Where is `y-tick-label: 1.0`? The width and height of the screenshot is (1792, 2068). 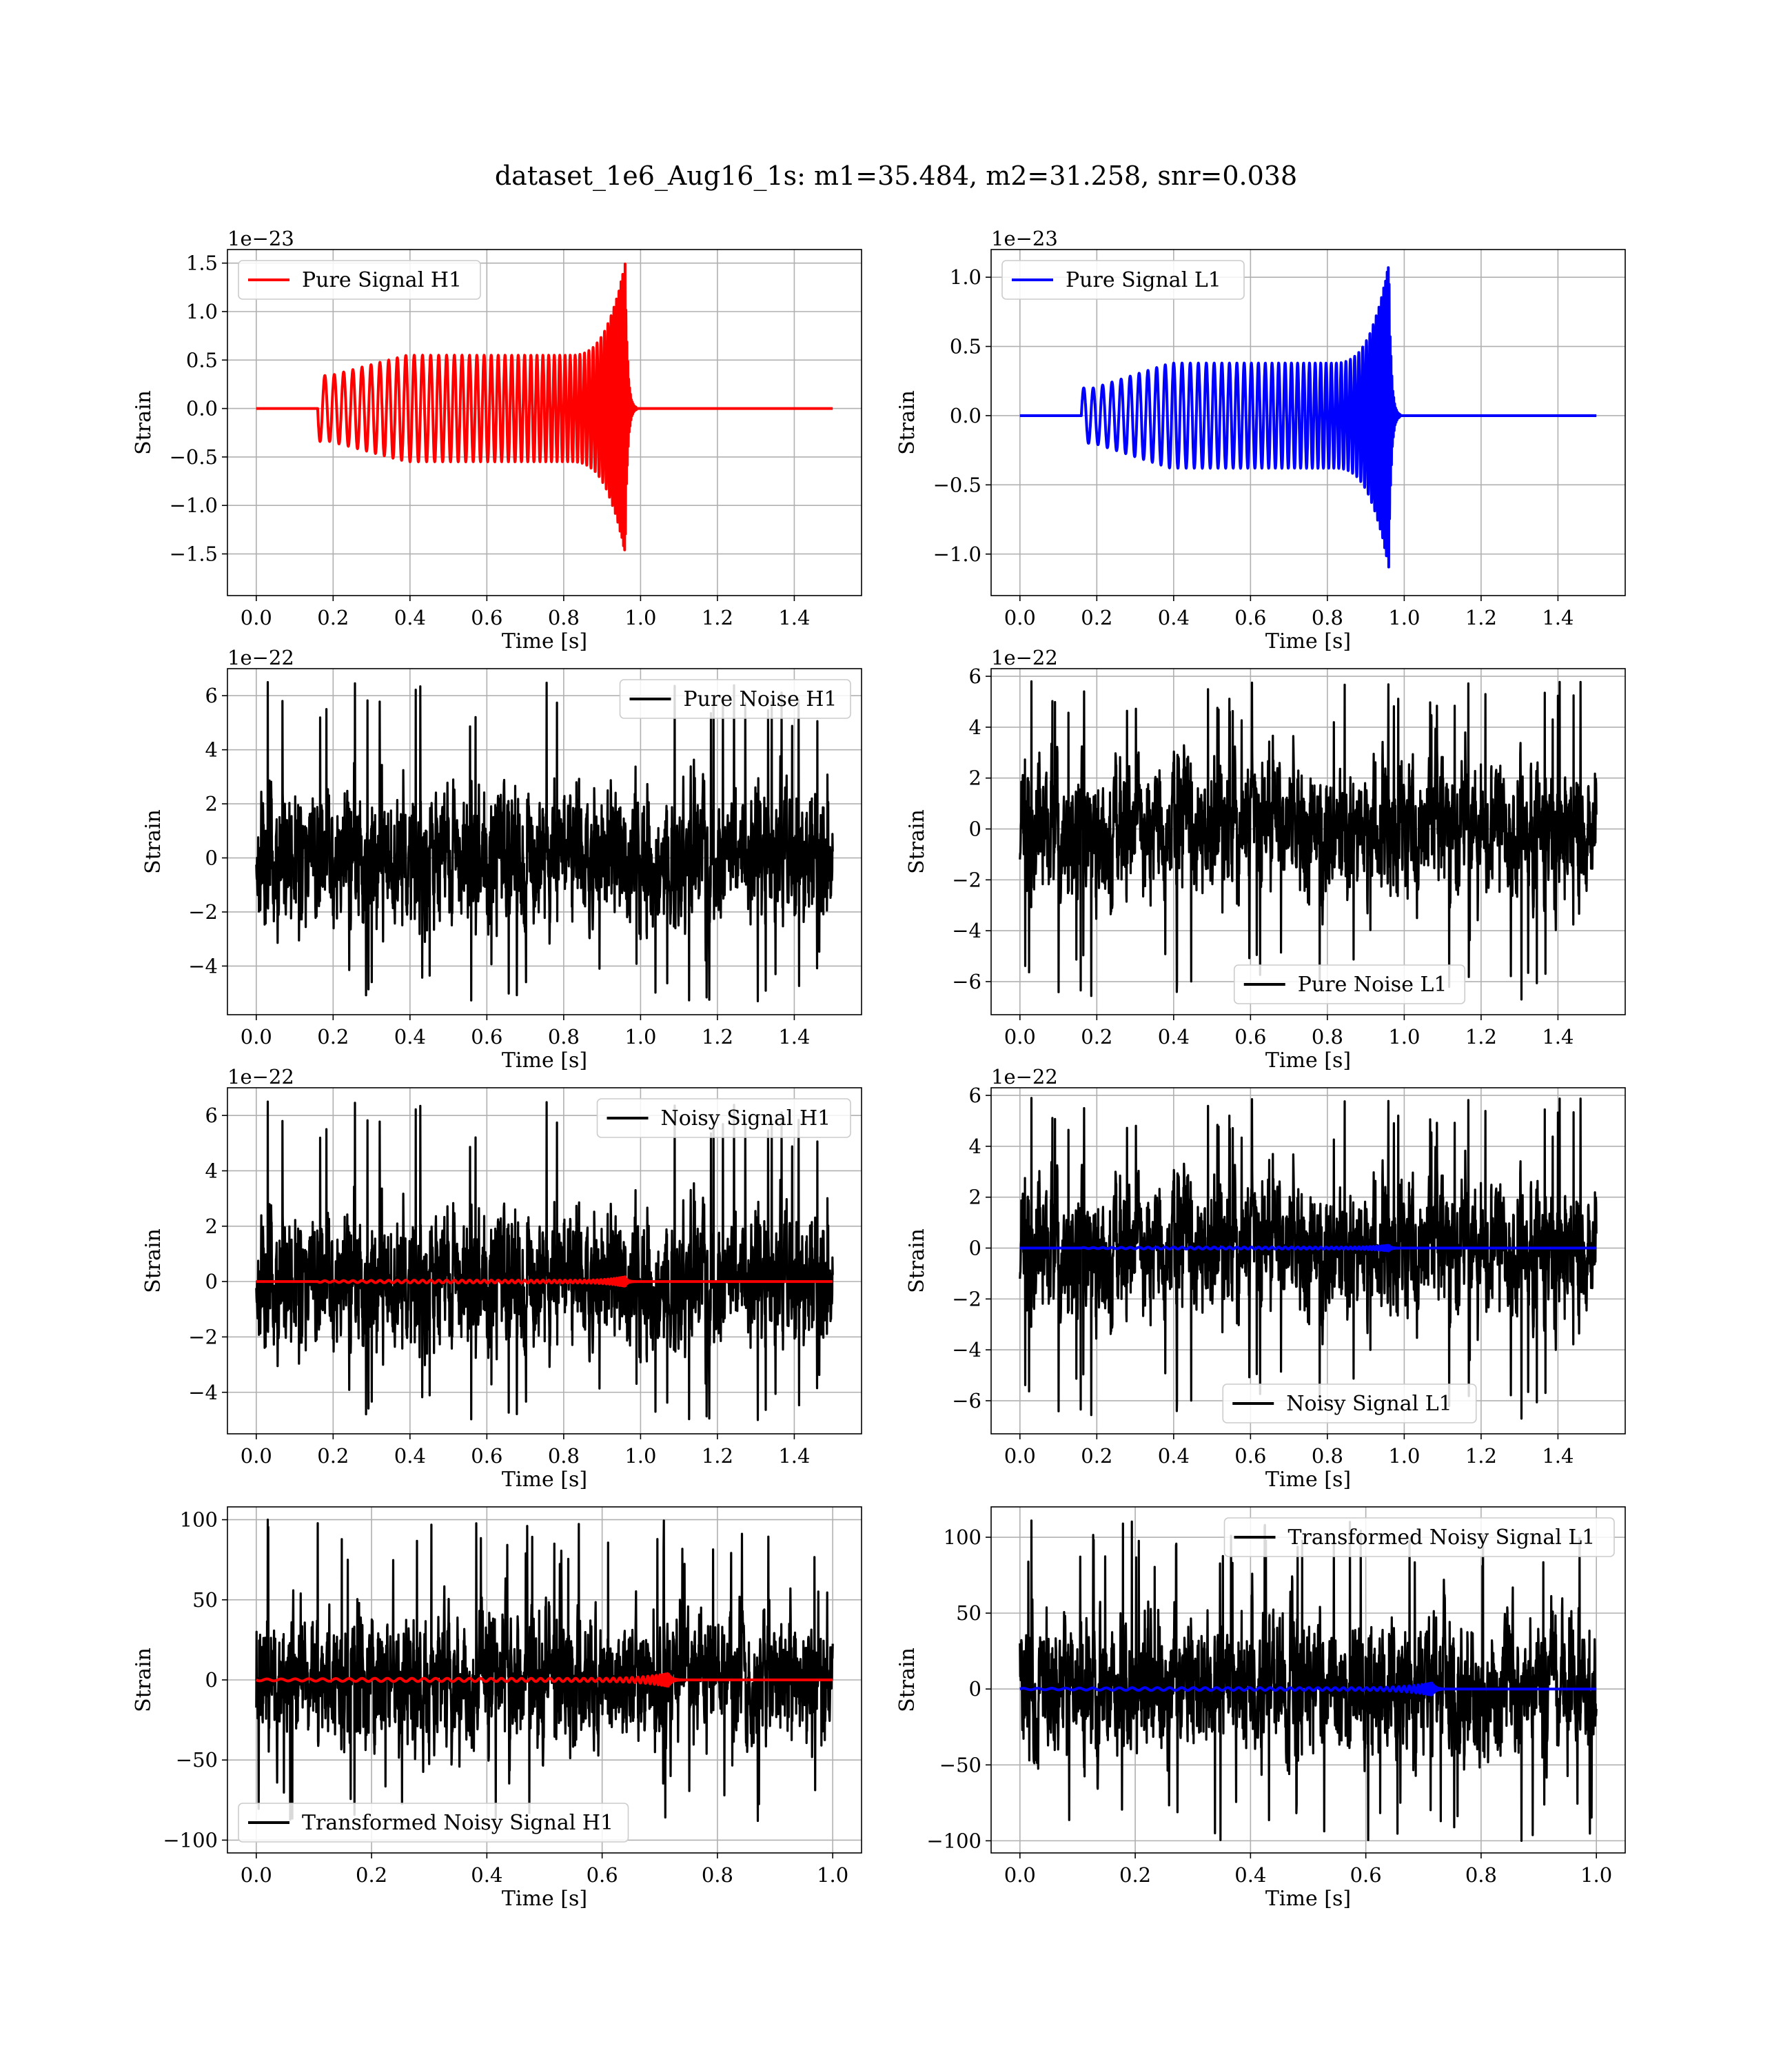 y-tick-label: 1.0 is located at coordinates (202, 311).